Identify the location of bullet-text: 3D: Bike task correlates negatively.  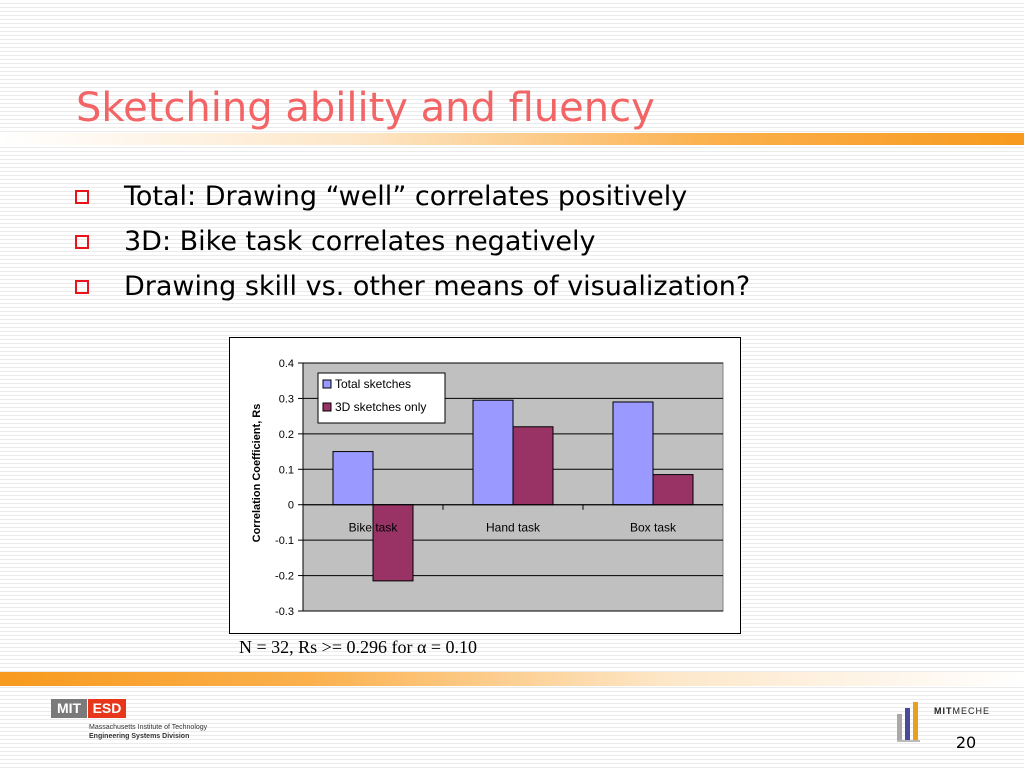
(360, 241).